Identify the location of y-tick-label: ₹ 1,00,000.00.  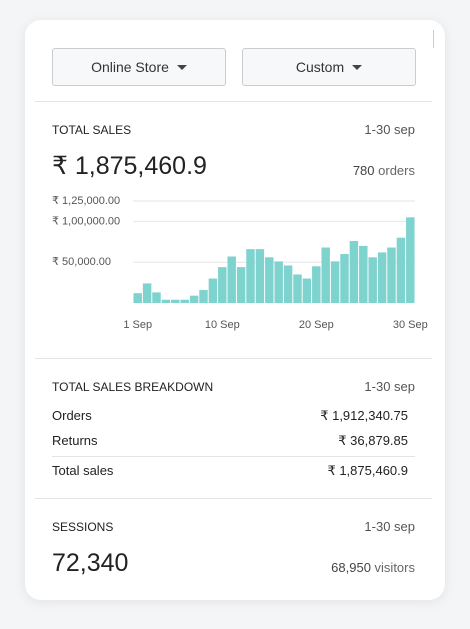
(86, 221).